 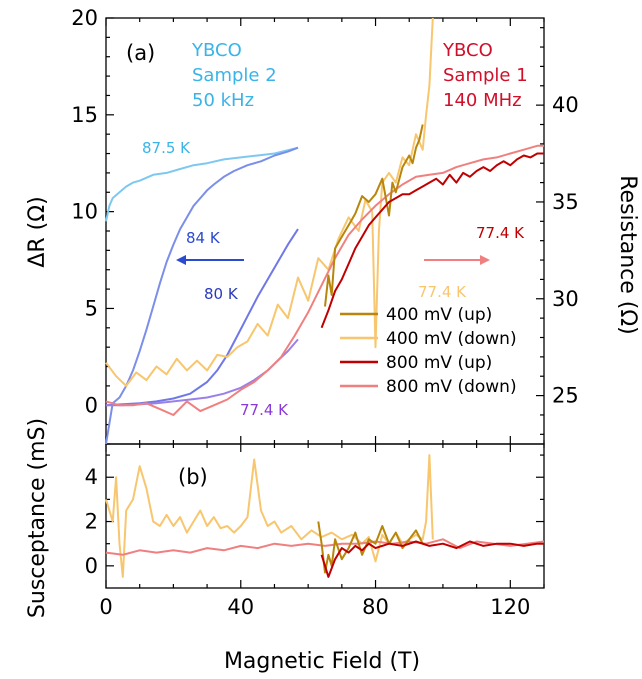 I want to click on arrow-left-axis, so click(x=210, y=260).